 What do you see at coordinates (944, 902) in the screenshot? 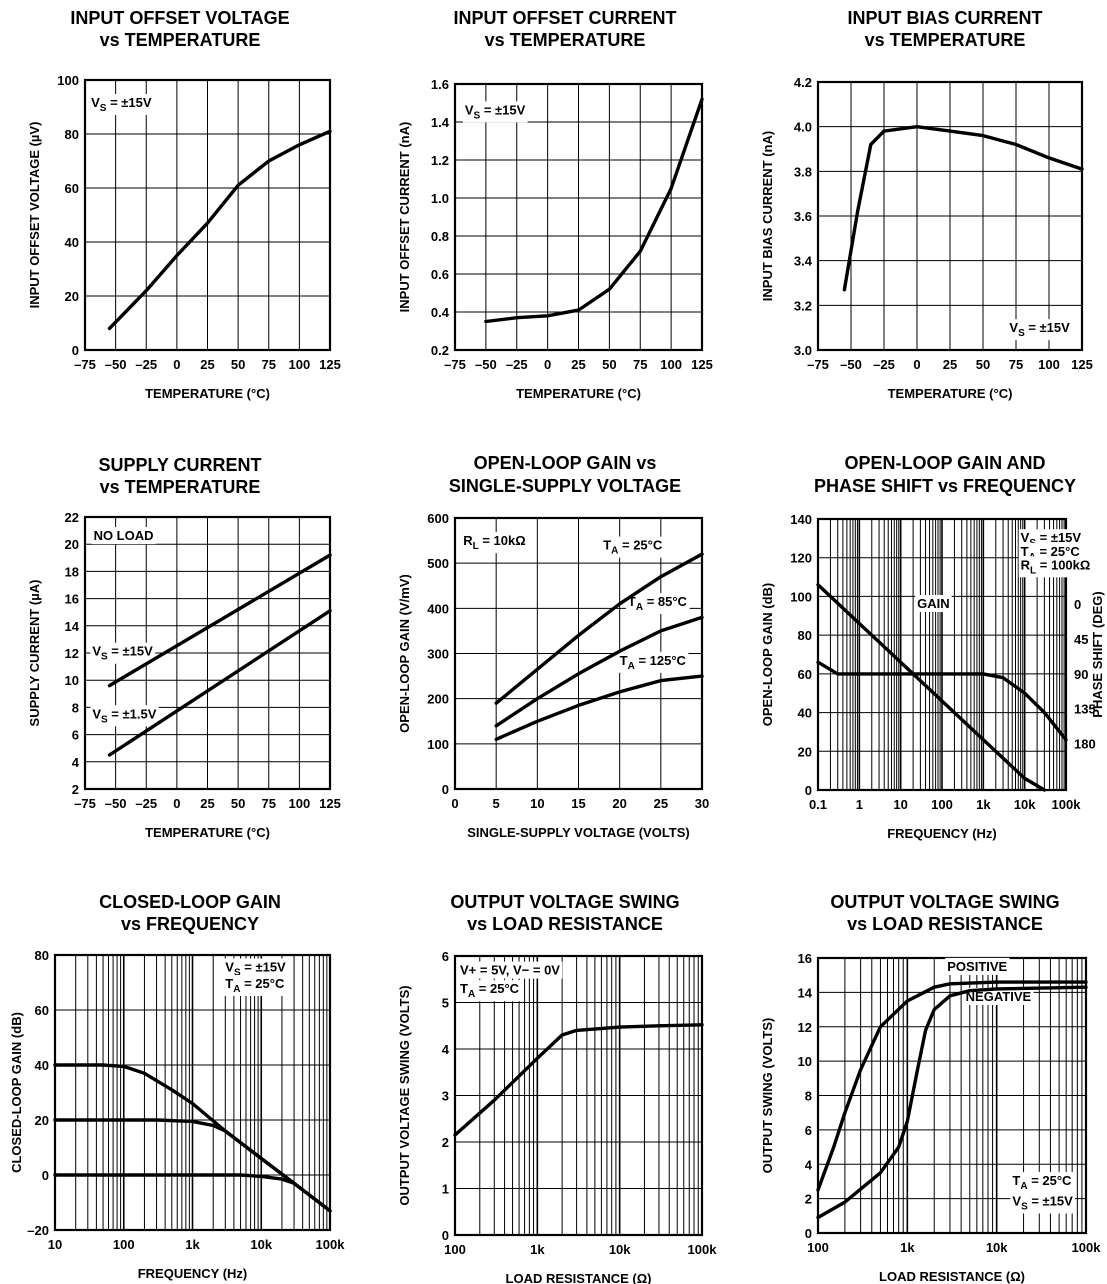
I see `chart-title: OUTPUT VOLTAGE SWING` at bounding box center [944, 902].